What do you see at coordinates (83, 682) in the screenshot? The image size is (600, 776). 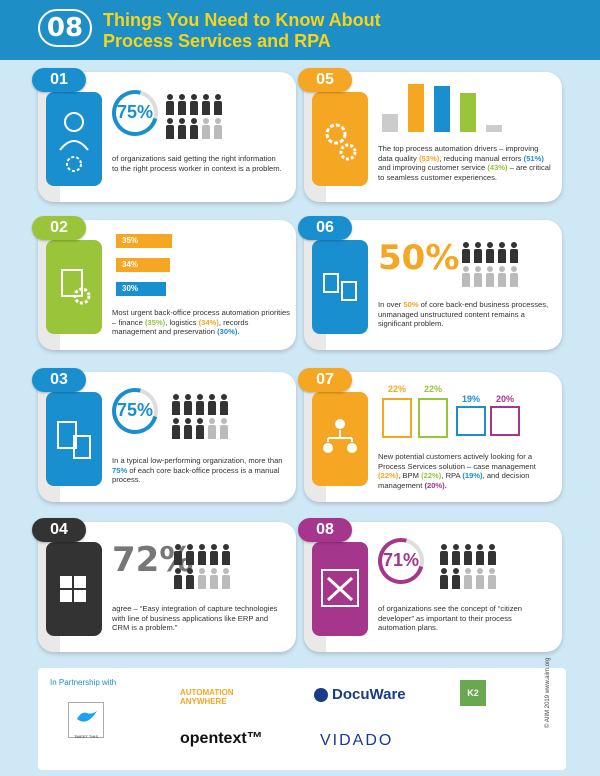 I see `partnership-label: In Partnership with` at bounding box center [83, 682].